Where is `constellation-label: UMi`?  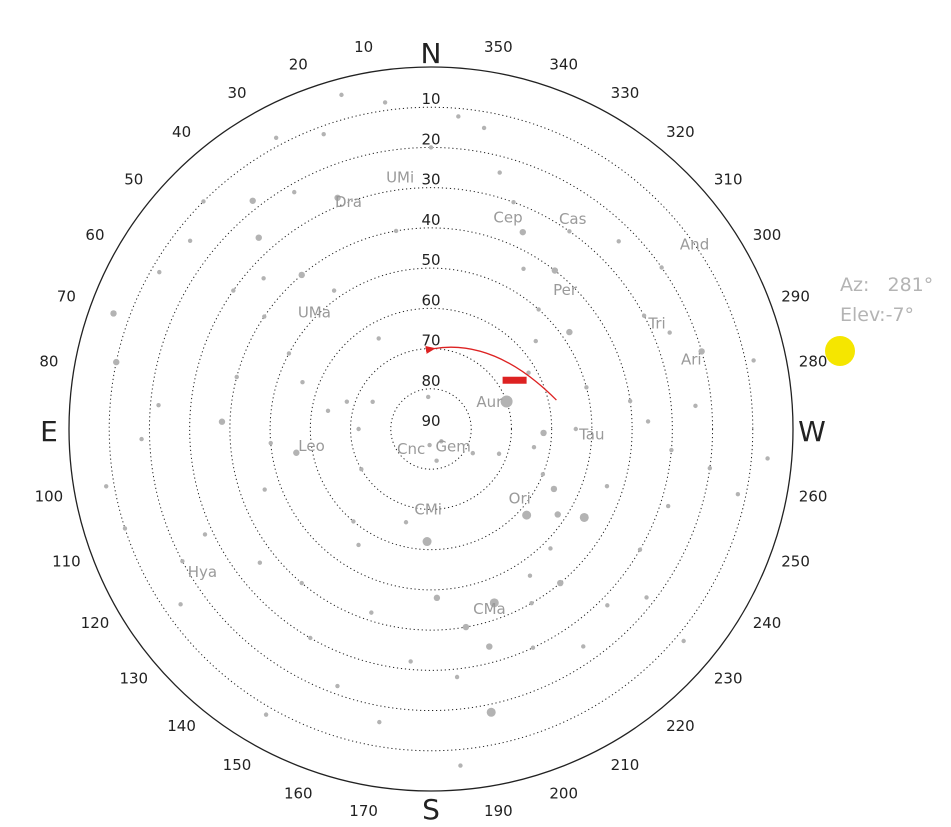
constellation-label: UMi is located at coordinates (400, 177).